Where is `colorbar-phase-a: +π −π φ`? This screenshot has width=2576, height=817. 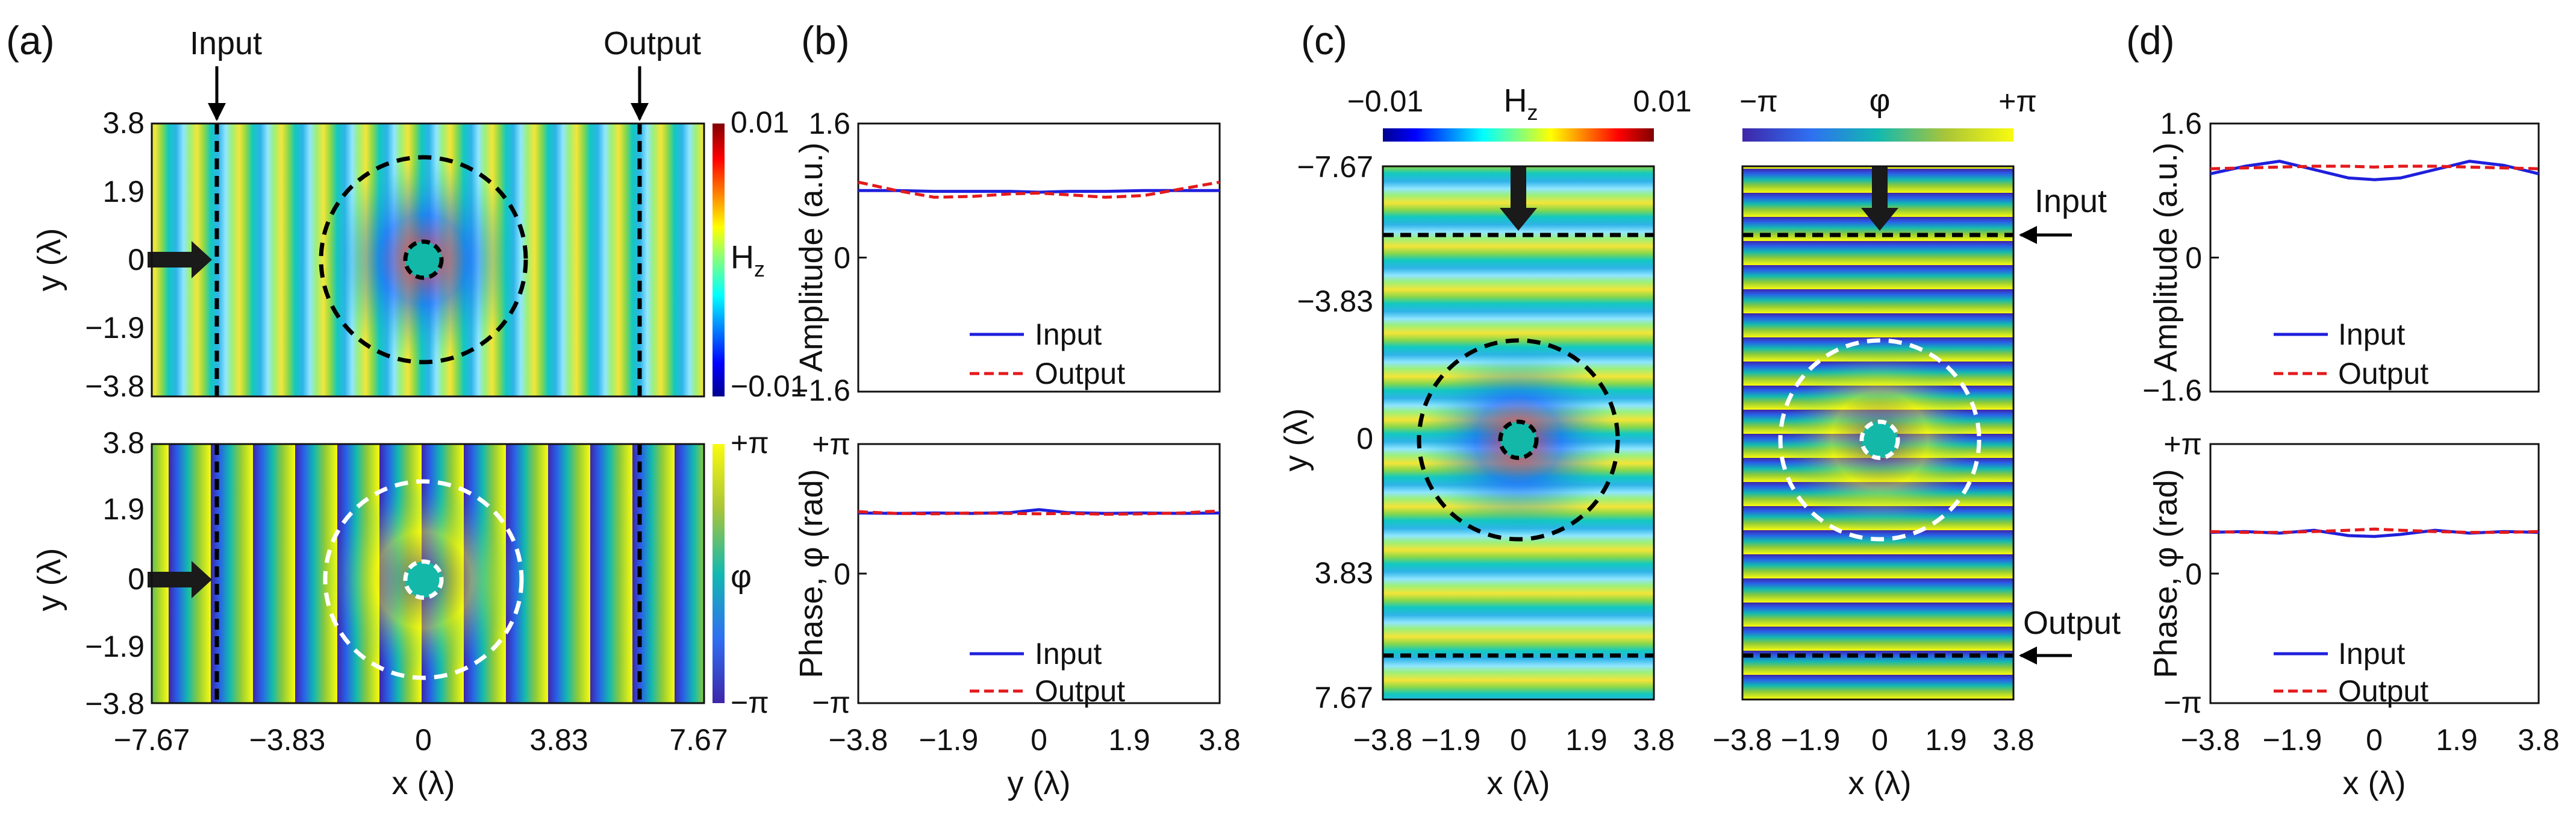 colorbar-phase-a: +π −π φ is located at coordinates (741, 572).